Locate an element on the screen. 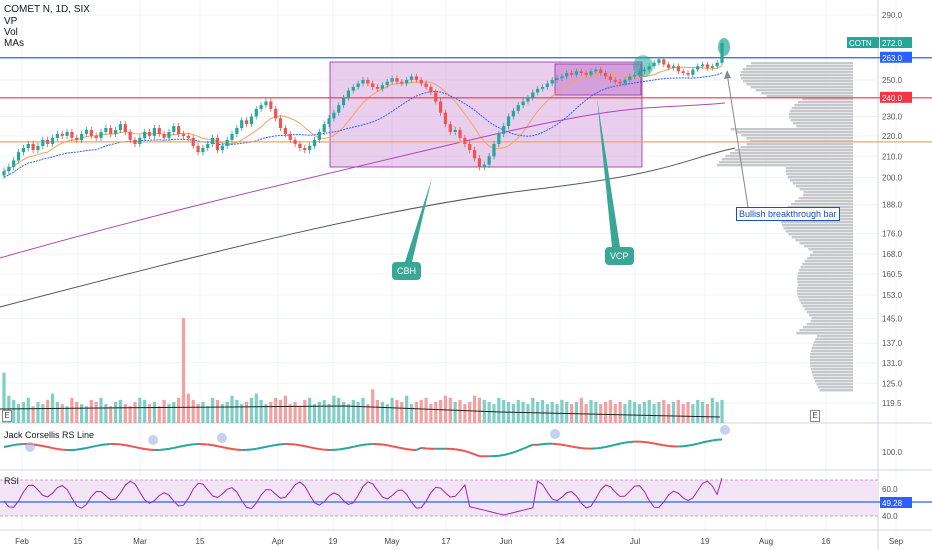 This screenshot has width=932, height=550. vcp-annotation: VCP is located at coordinates (619, 256).